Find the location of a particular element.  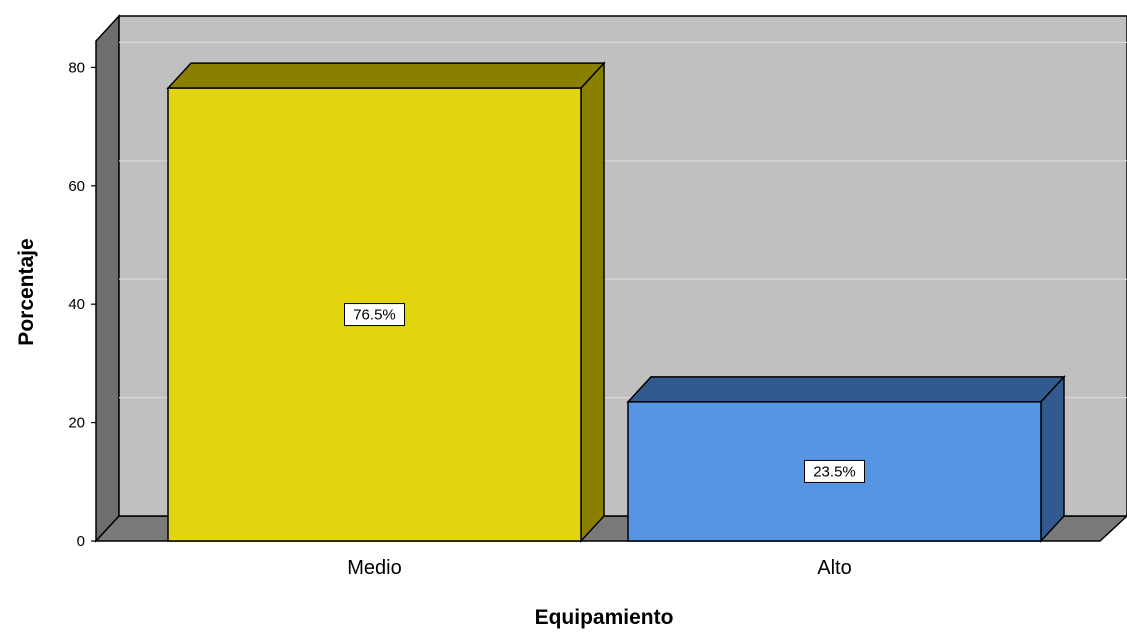

data-label-text: 23.5% is located at coordinates (834, 471).